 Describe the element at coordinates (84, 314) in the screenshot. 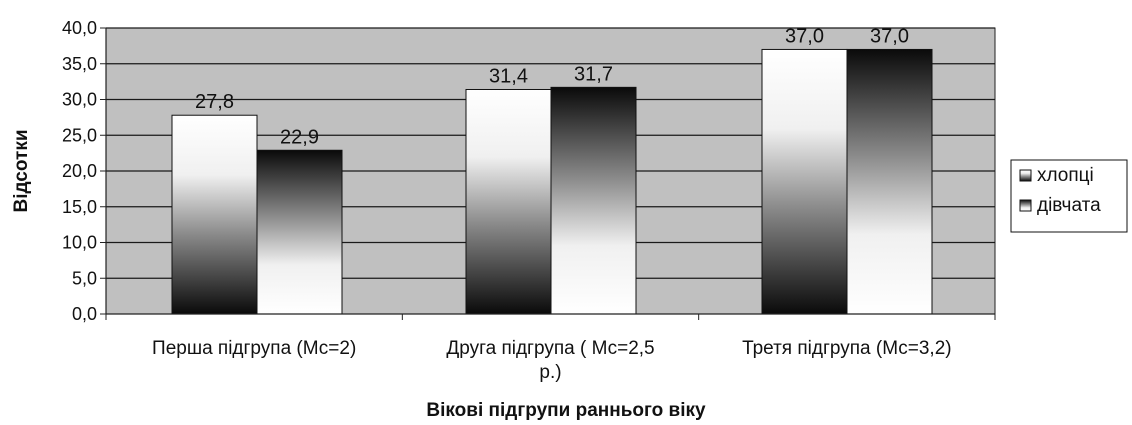

I see `y-tick-label: 0,0` at that location.